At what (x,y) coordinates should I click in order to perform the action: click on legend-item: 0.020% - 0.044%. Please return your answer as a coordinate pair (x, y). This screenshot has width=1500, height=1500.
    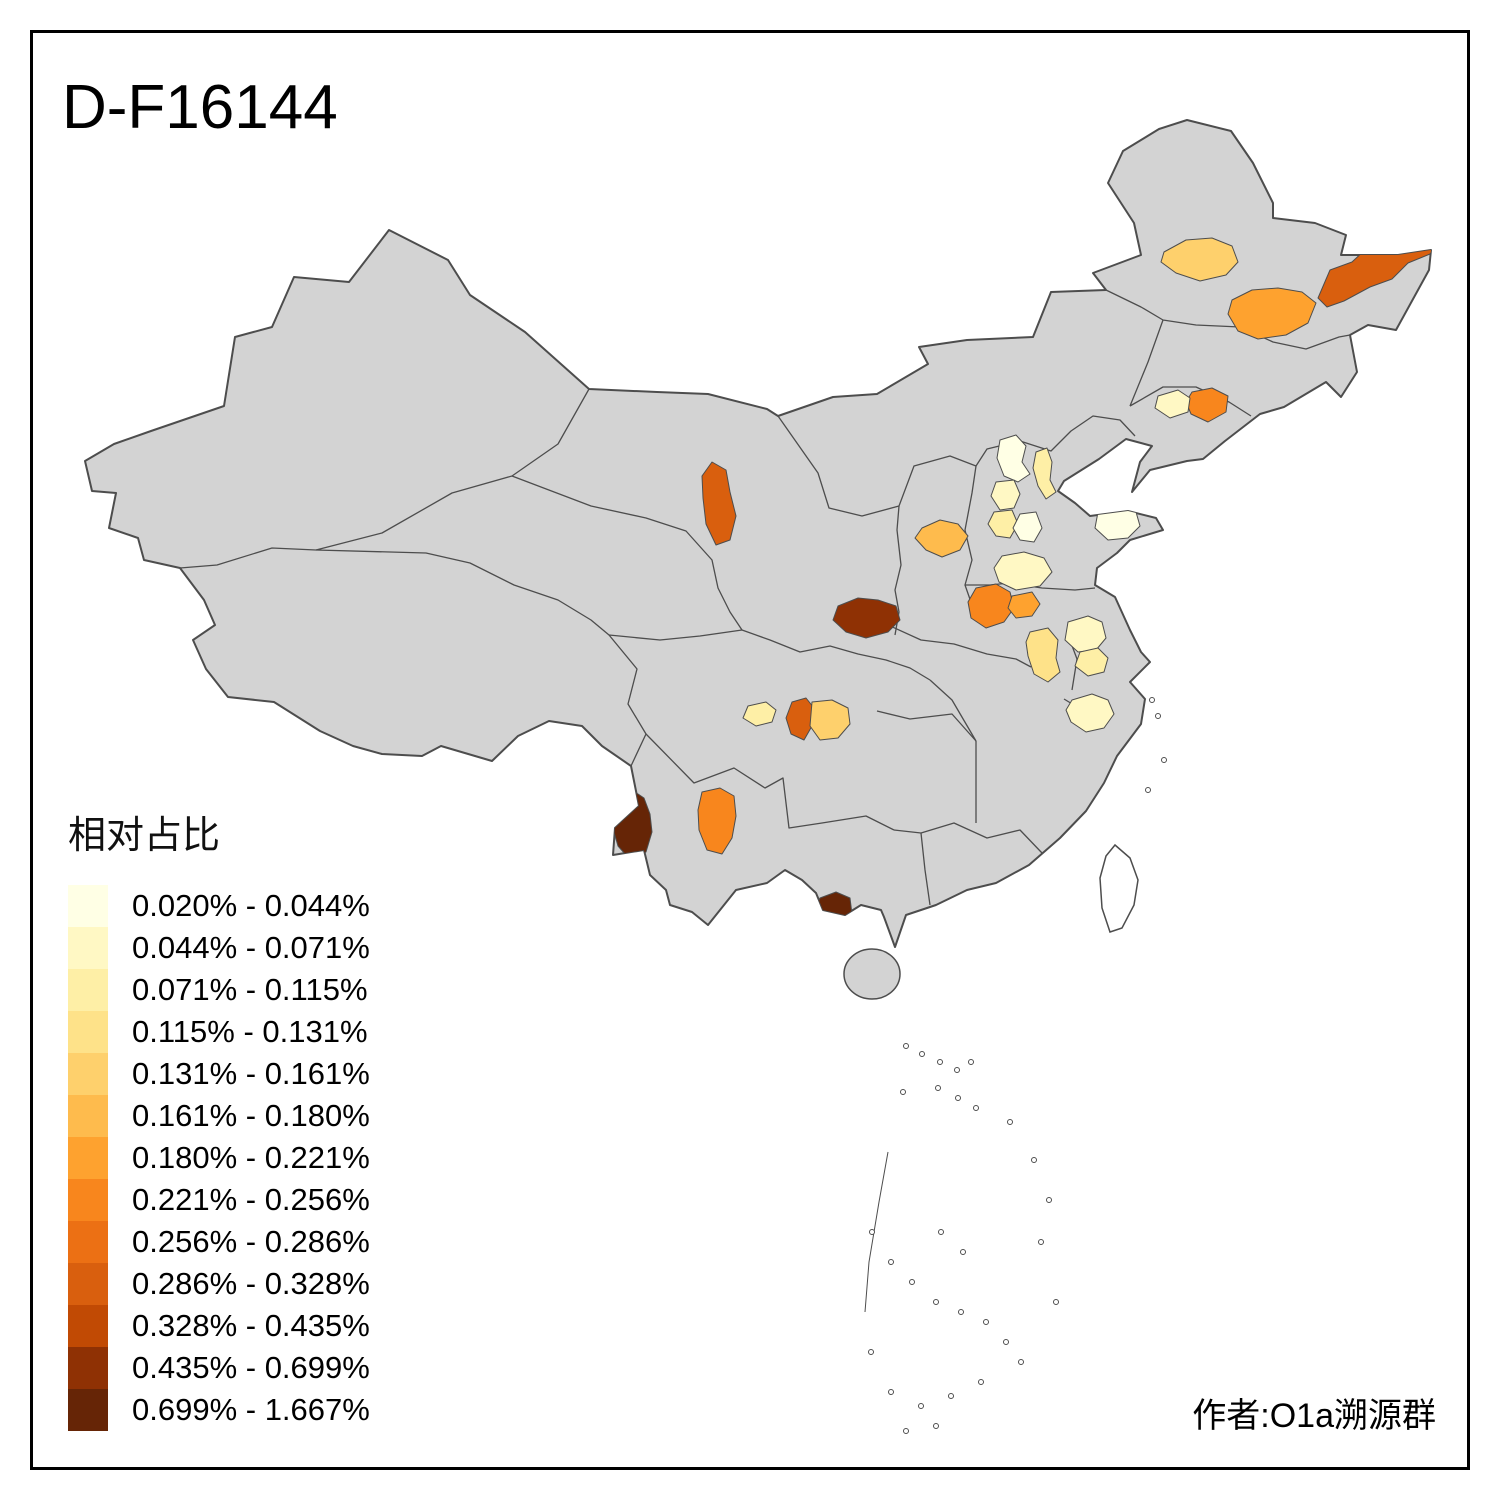
    Looking at the image, I should click on (219, 906).